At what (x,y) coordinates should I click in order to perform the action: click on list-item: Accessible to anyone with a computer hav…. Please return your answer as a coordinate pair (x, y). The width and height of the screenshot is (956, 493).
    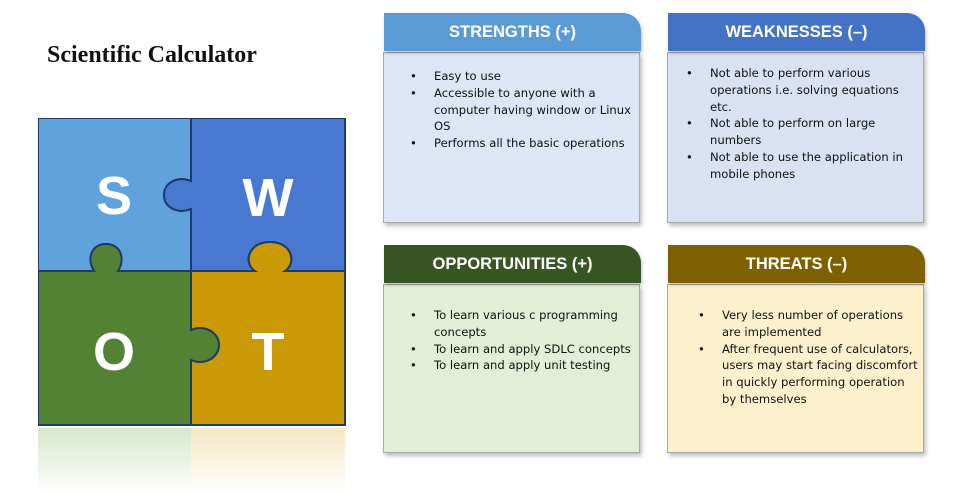
    Looking at the image, I should click on (522, 110).